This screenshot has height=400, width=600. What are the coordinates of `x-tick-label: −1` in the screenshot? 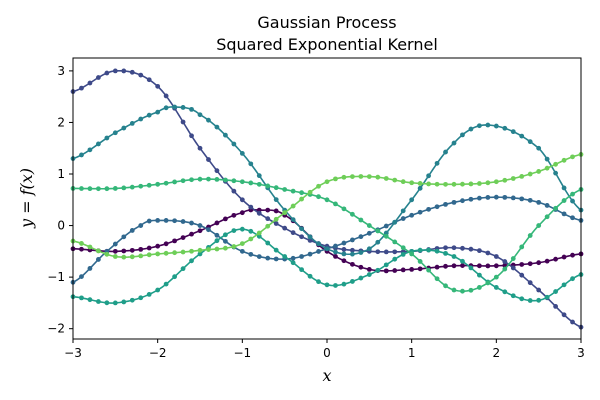 It's located at (242, 353).